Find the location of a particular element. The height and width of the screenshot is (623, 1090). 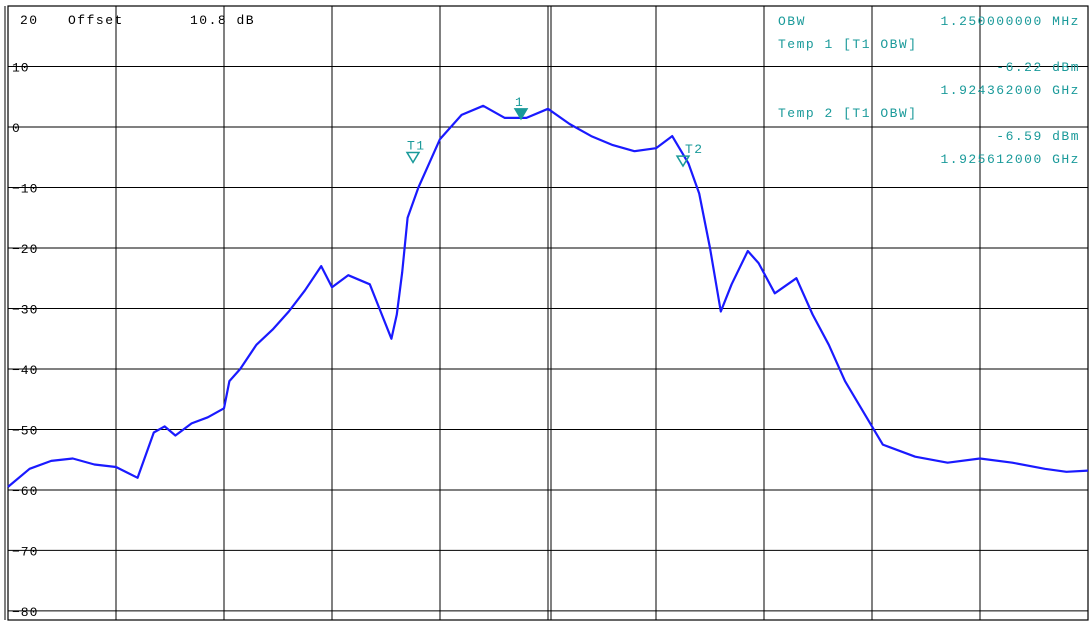

marker-t2-label: T2 is located at coordinates (694, 149).